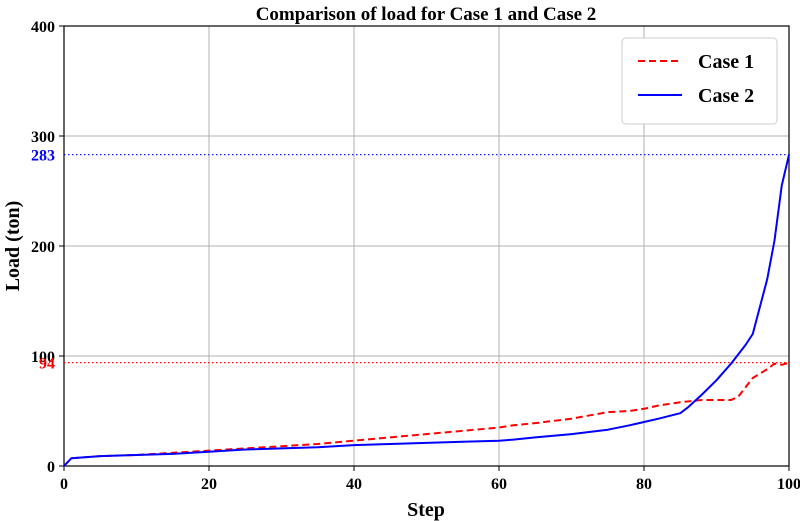  What do you see at coordinates (644, 484) in the screenshot?
I see `x-tick-label: 80` at bounding box center [644, 484].